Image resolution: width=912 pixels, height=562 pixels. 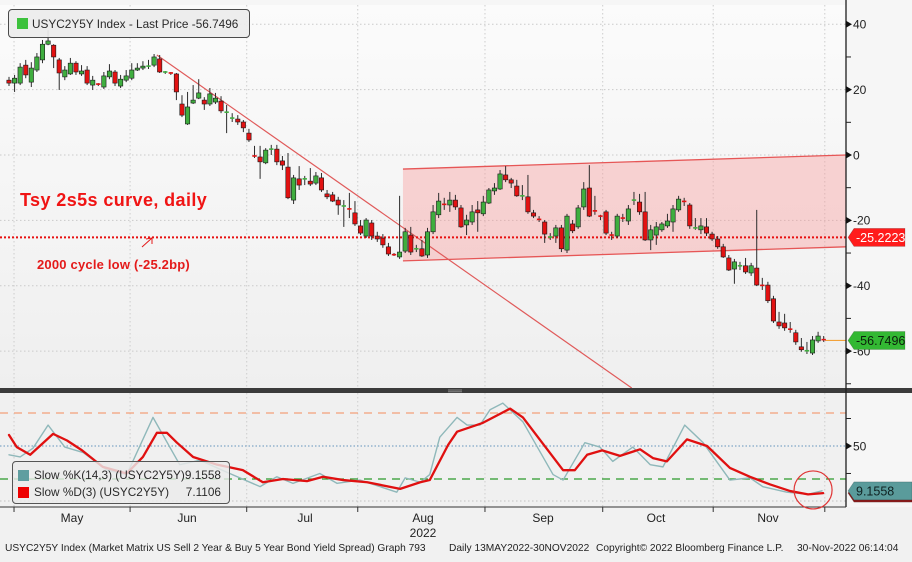 What do you see at coordinates (113, 264) in the screenshot?
I see `cycle-low-annotation: 2000 cycle low (-25.2bp)` at bounding box center [113, 264].